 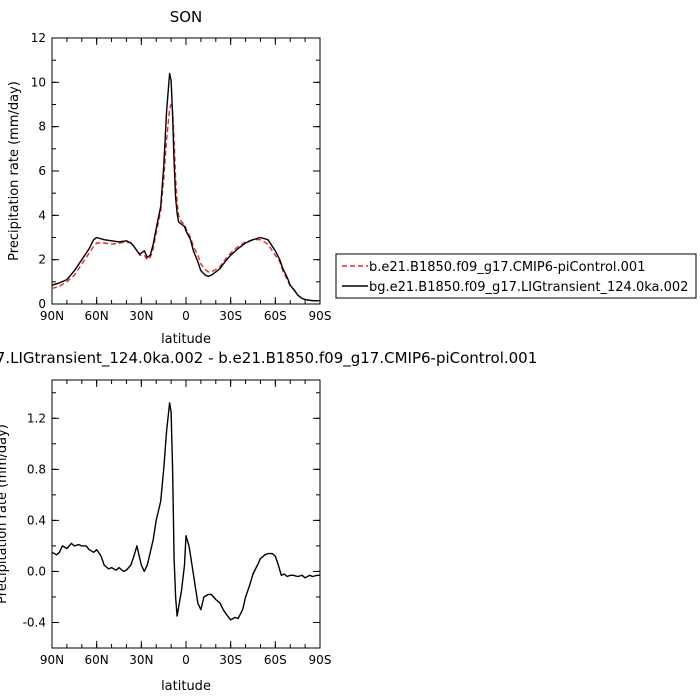 What do you see at coordinates (38, 38) in the screenshot?
I see `top-y-tick-label: 12` at bounding box center [38, 38].